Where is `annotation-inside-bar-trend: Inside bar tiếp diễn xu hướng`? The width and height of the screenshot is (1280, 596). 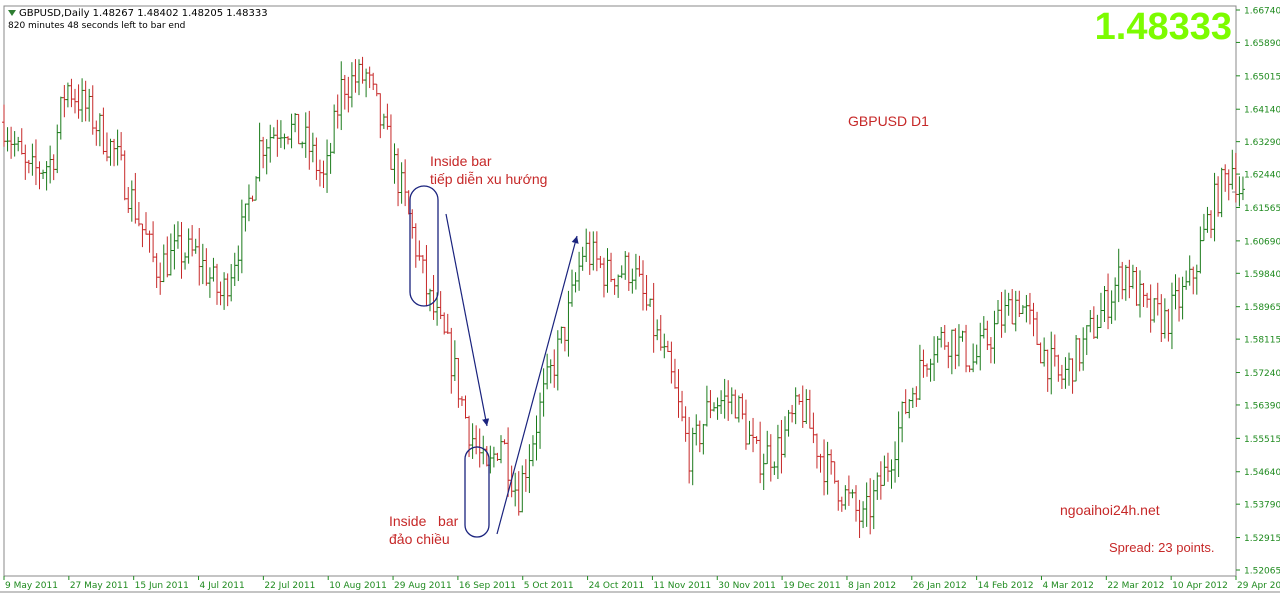 annotation-inside-bar-trend: Inside bar tiếp diễn xu hướng is located at coordinates (489, 170).